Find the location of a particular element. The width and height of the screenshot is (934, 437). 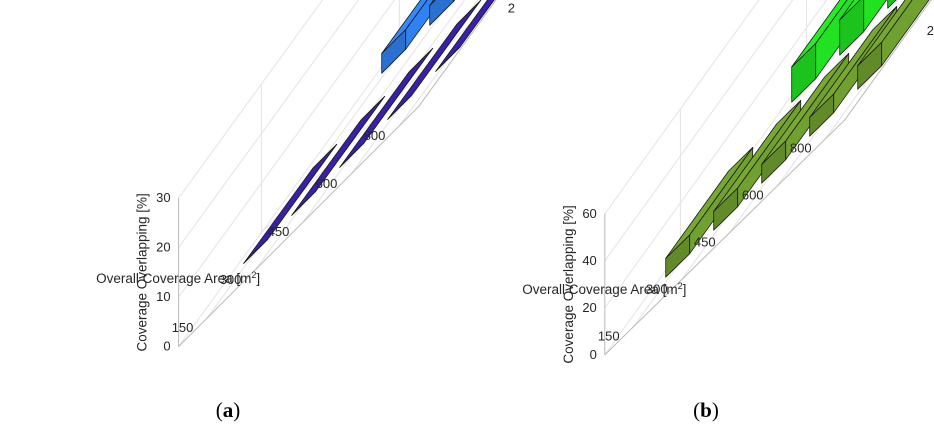

z-tick-label: 10 is located at coordinates (163, 296).